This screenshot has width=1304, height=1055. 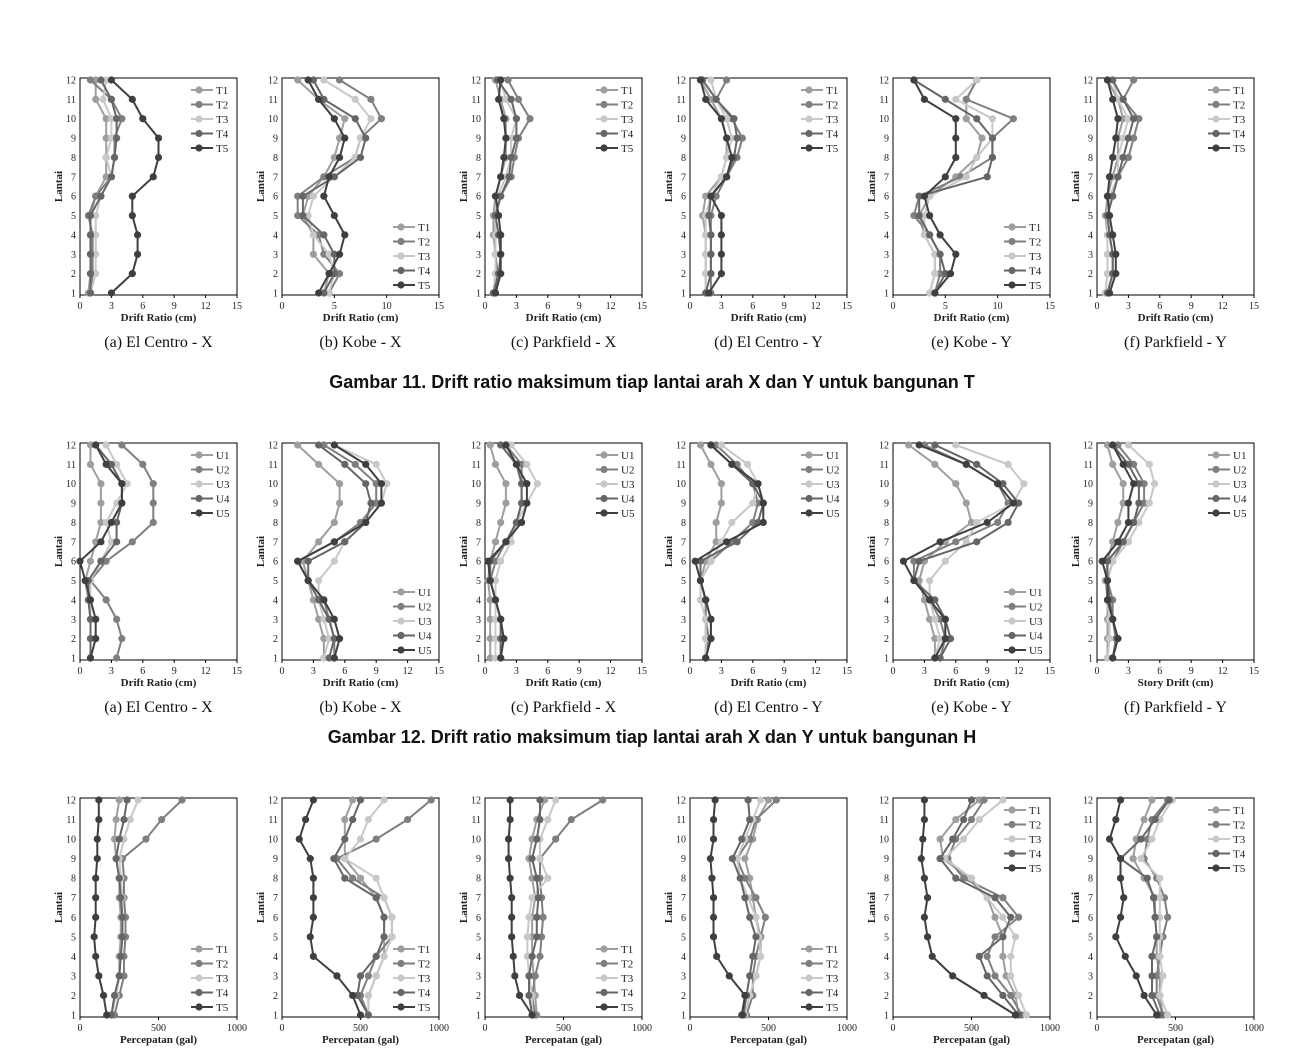 What do you see at coordinates (563, 1040) in the screenshot?
I see `x-axis-label: Percepatan (gal)` at bounding box center [563, 1040].